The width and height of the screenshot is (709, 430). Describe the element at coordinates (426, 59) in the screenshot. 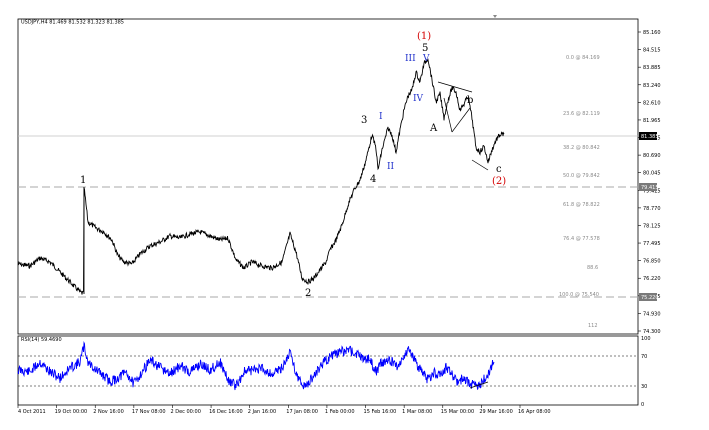

I see `wave-label-sub5: V` at that location.